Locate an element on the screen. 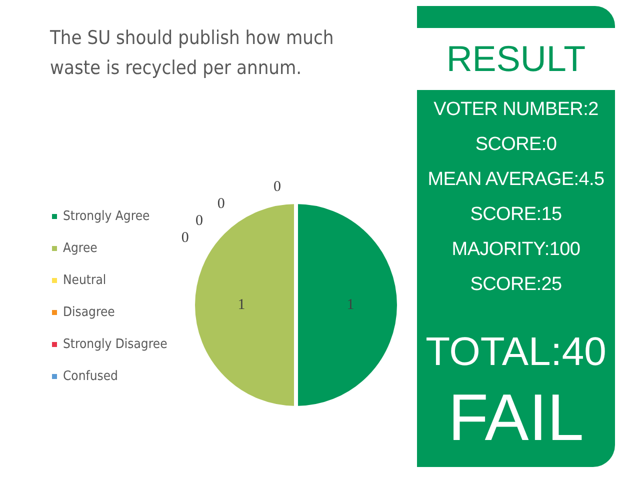  legend-label: Neutral is located at coordinates (84, 280).